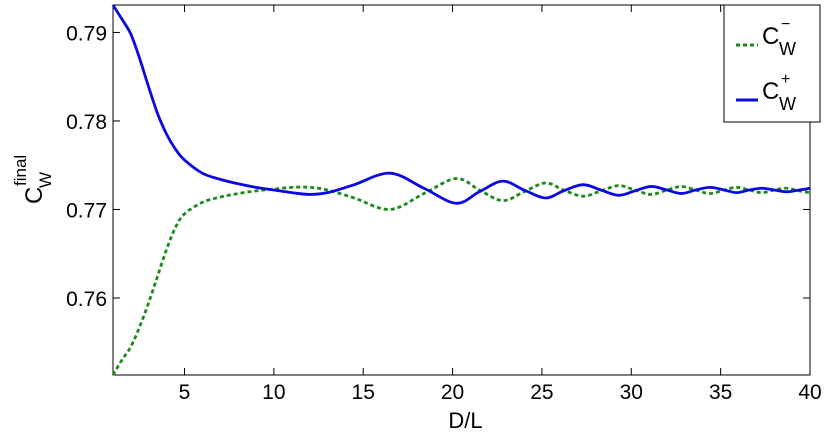  Describe the element at coordinates (785, 79) in the screenshot. I see `legend-label-sup: +` at that location.